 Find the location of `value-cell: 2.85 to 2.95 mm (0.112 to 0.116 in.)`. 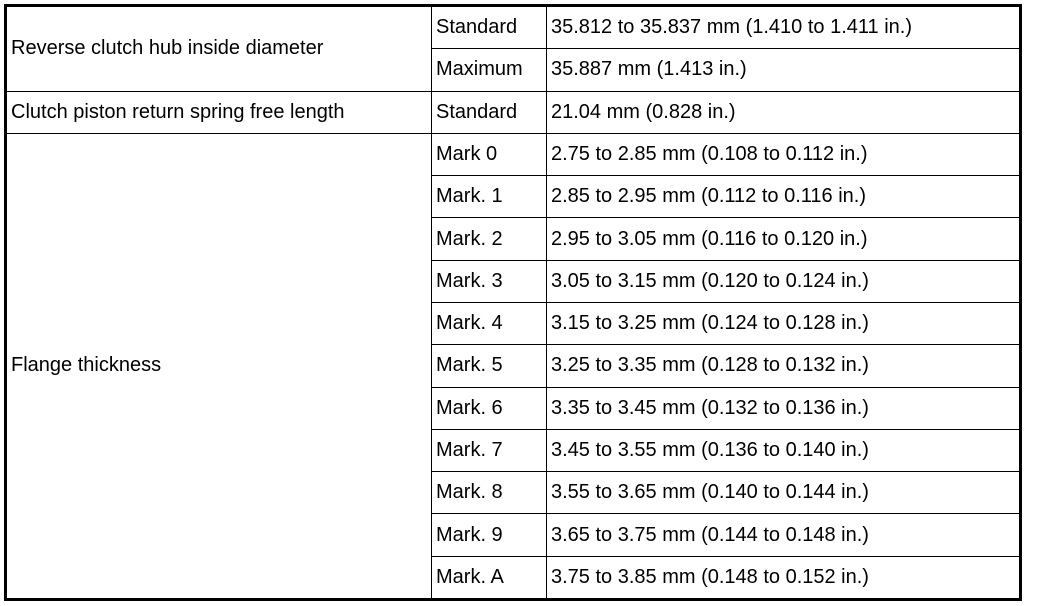

value-cell: 2.85 to 2.95 mm (0.112 to 0.116 in.) is located at coordinates (783, 197).